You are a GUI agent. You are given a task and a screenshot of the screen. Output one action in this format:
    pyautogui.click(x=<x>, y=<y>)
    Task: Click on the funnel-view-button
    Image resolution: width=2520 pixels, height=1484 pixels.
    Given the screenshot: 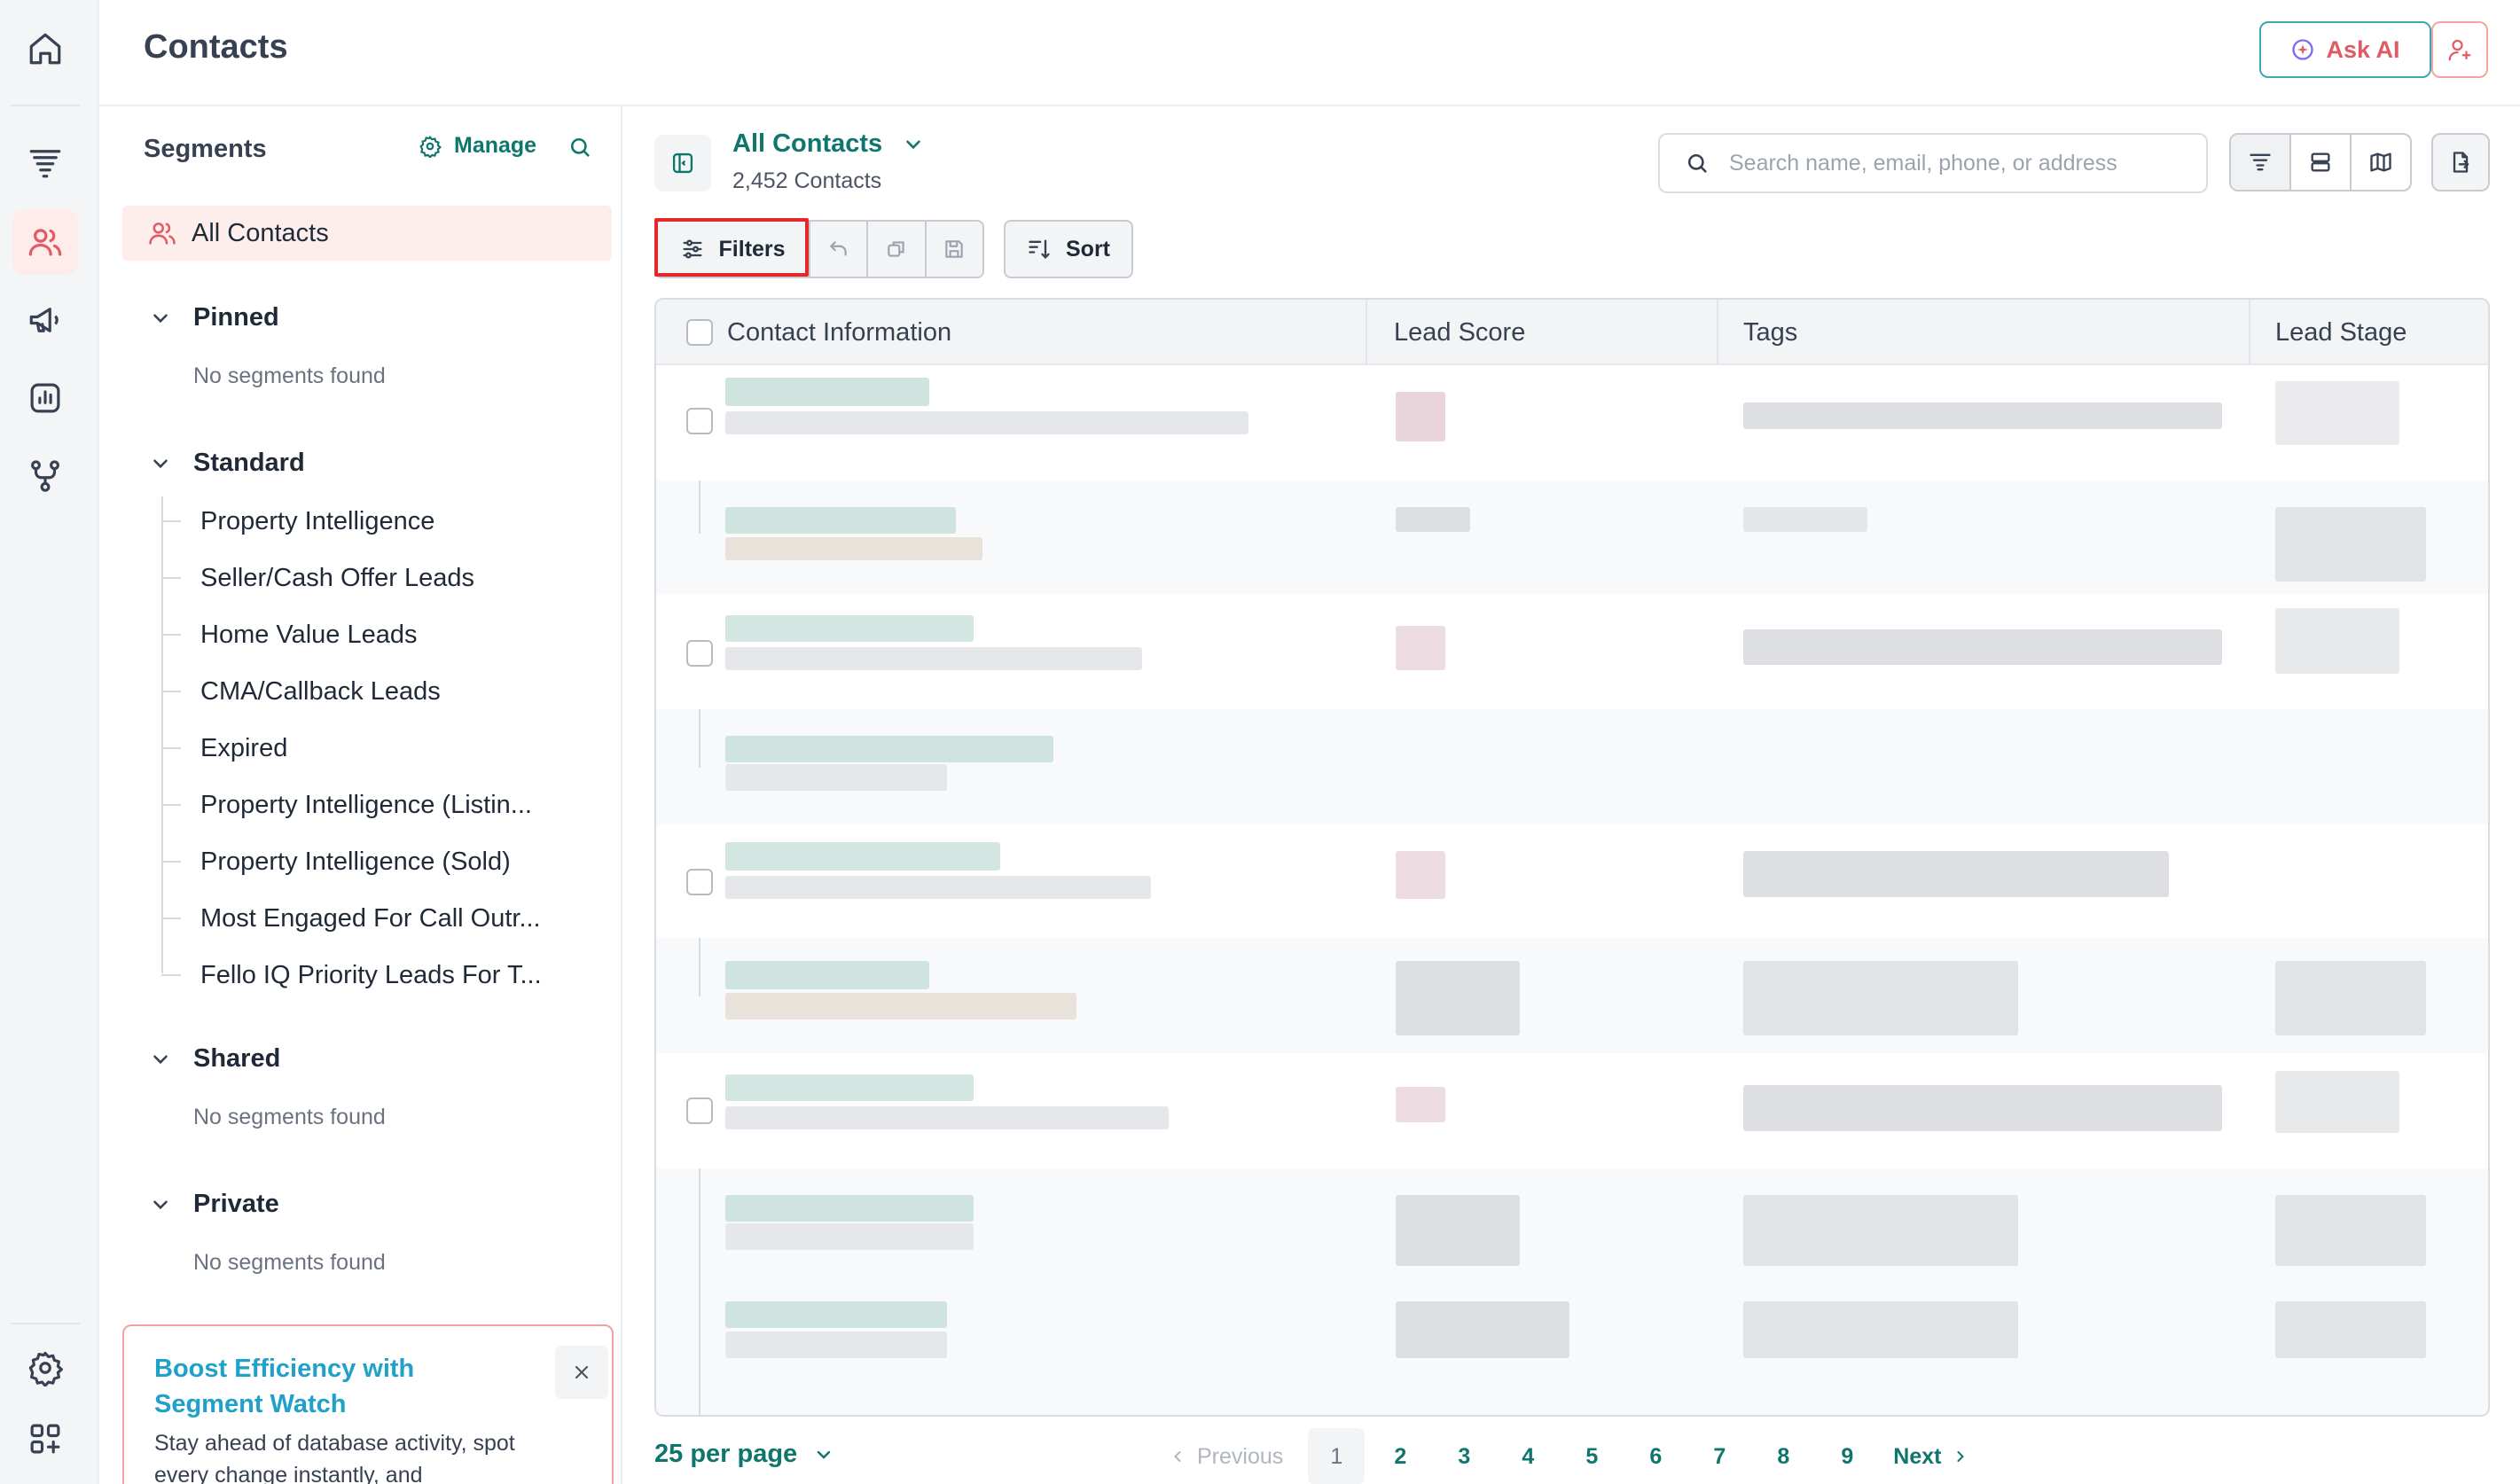 What is the action you would take?
    pyautogui.click(x=2260, y=162)
    